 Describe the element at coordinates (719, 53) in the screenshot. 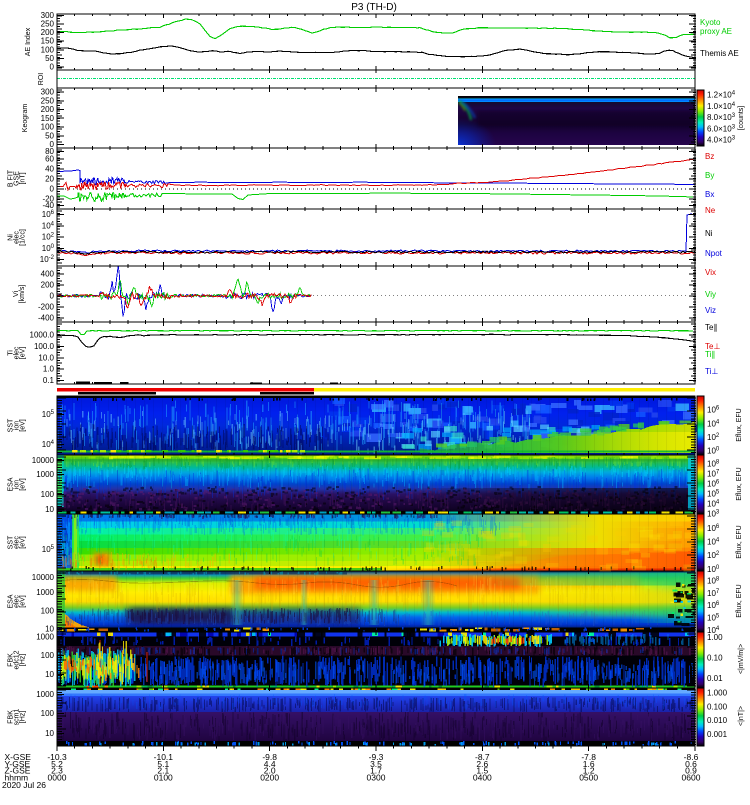

I see `svg-text: Themis AE` at that location.